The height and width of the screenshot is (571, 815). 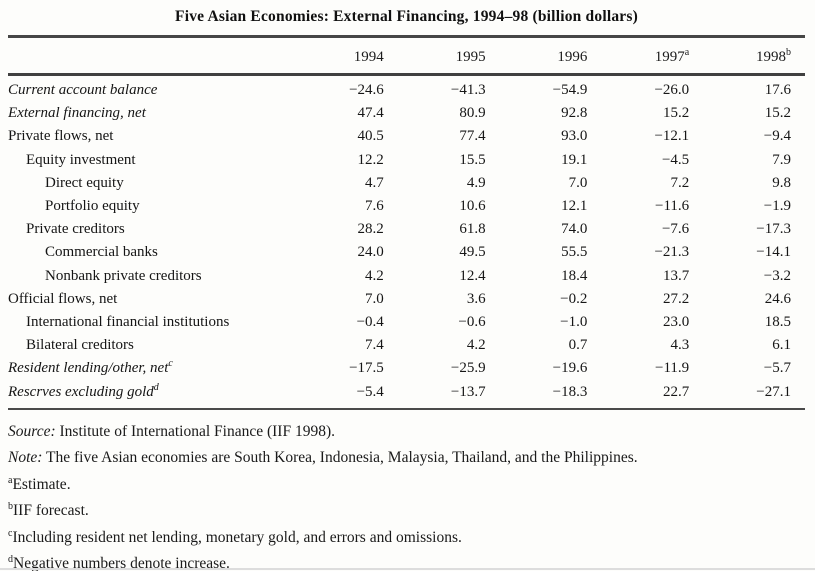 I want to click on footnote-d: dNegative numbers denote increase., so click(x=119, y=562).